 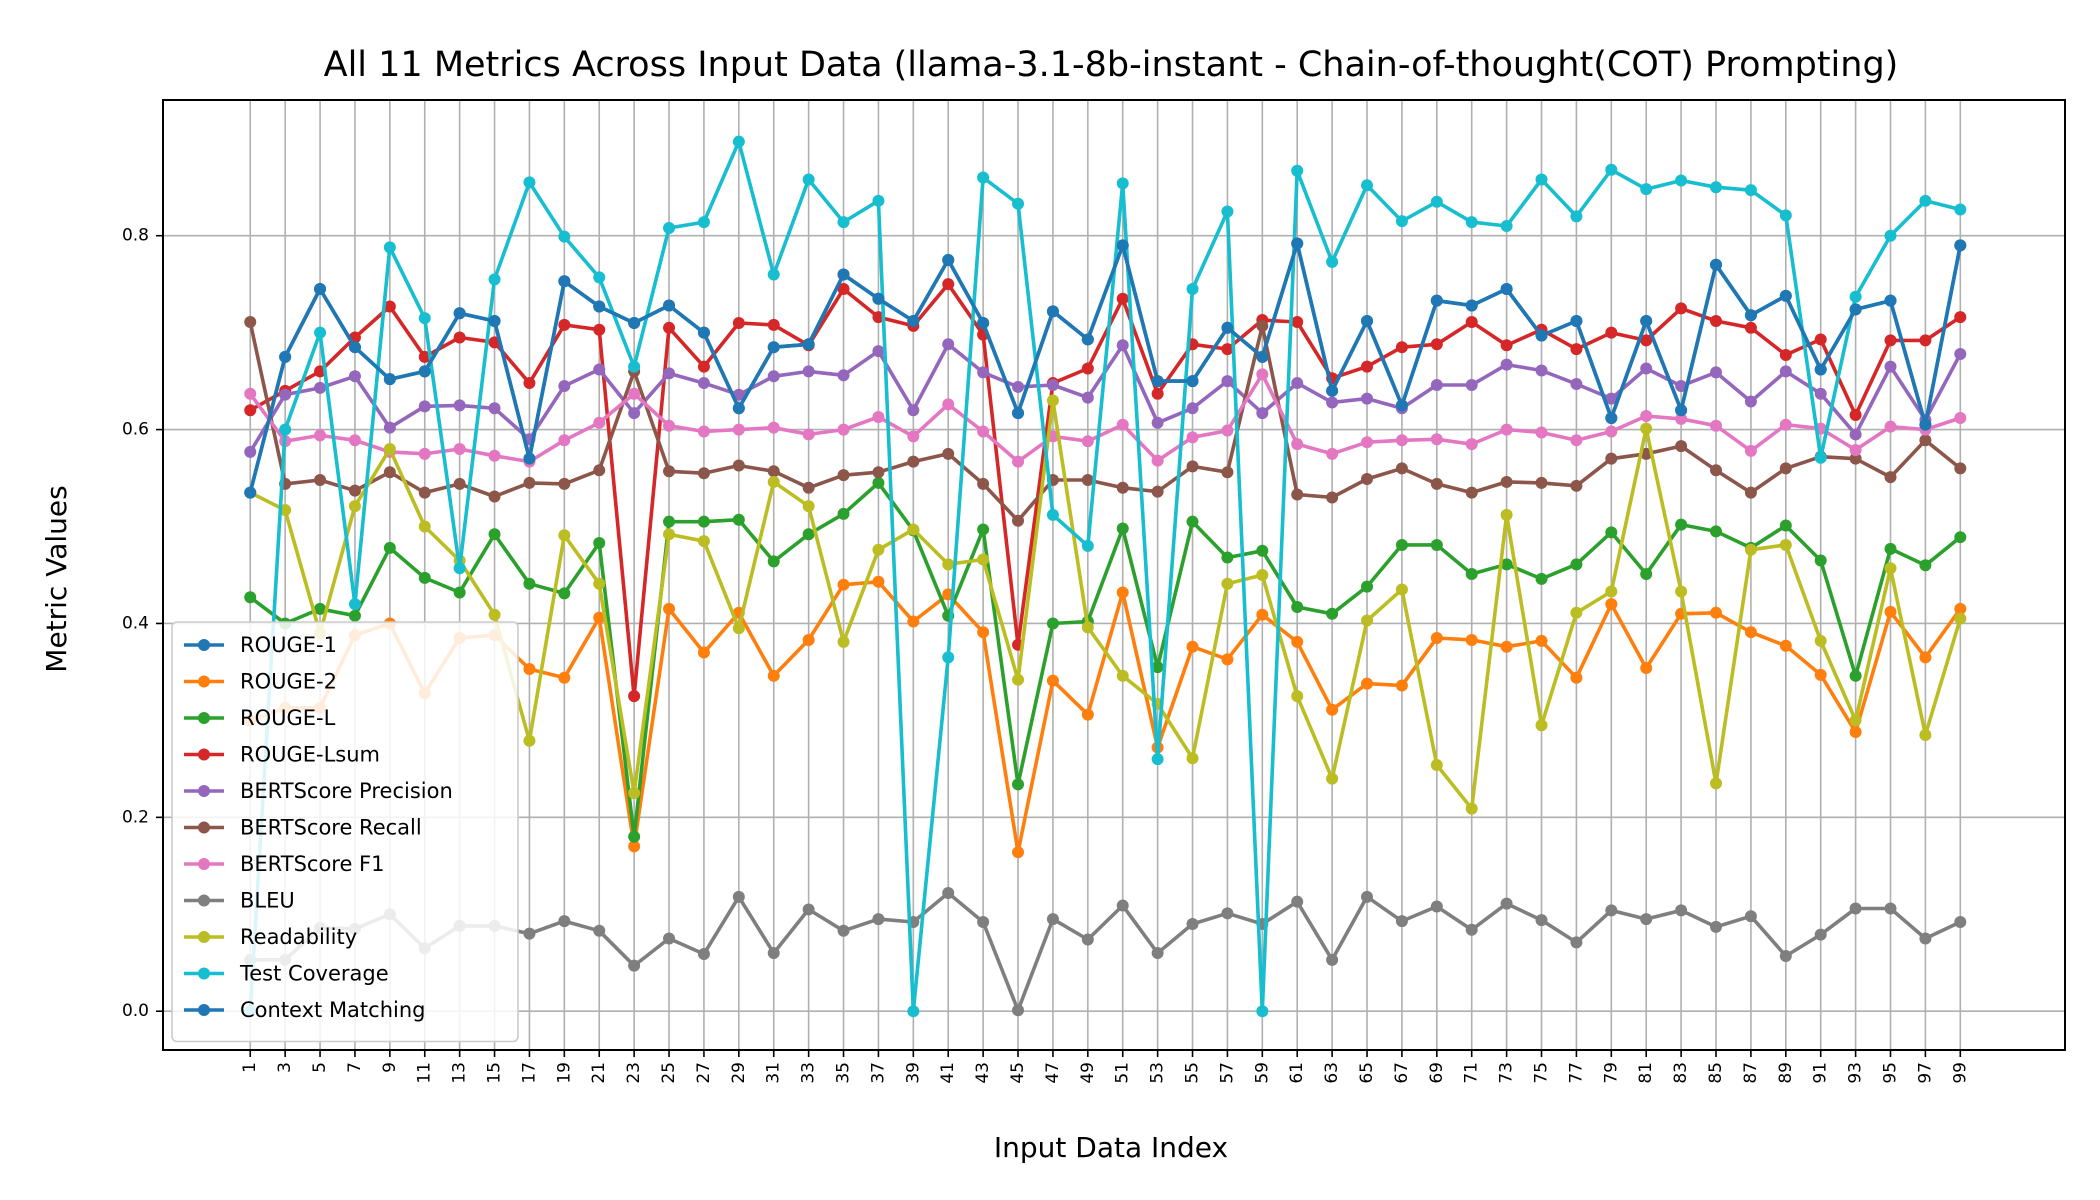 What do you see at coordinates (355, 1067) in the screenshot?
I see `x-tick-label: 7` at bounding box center [355, 1067].